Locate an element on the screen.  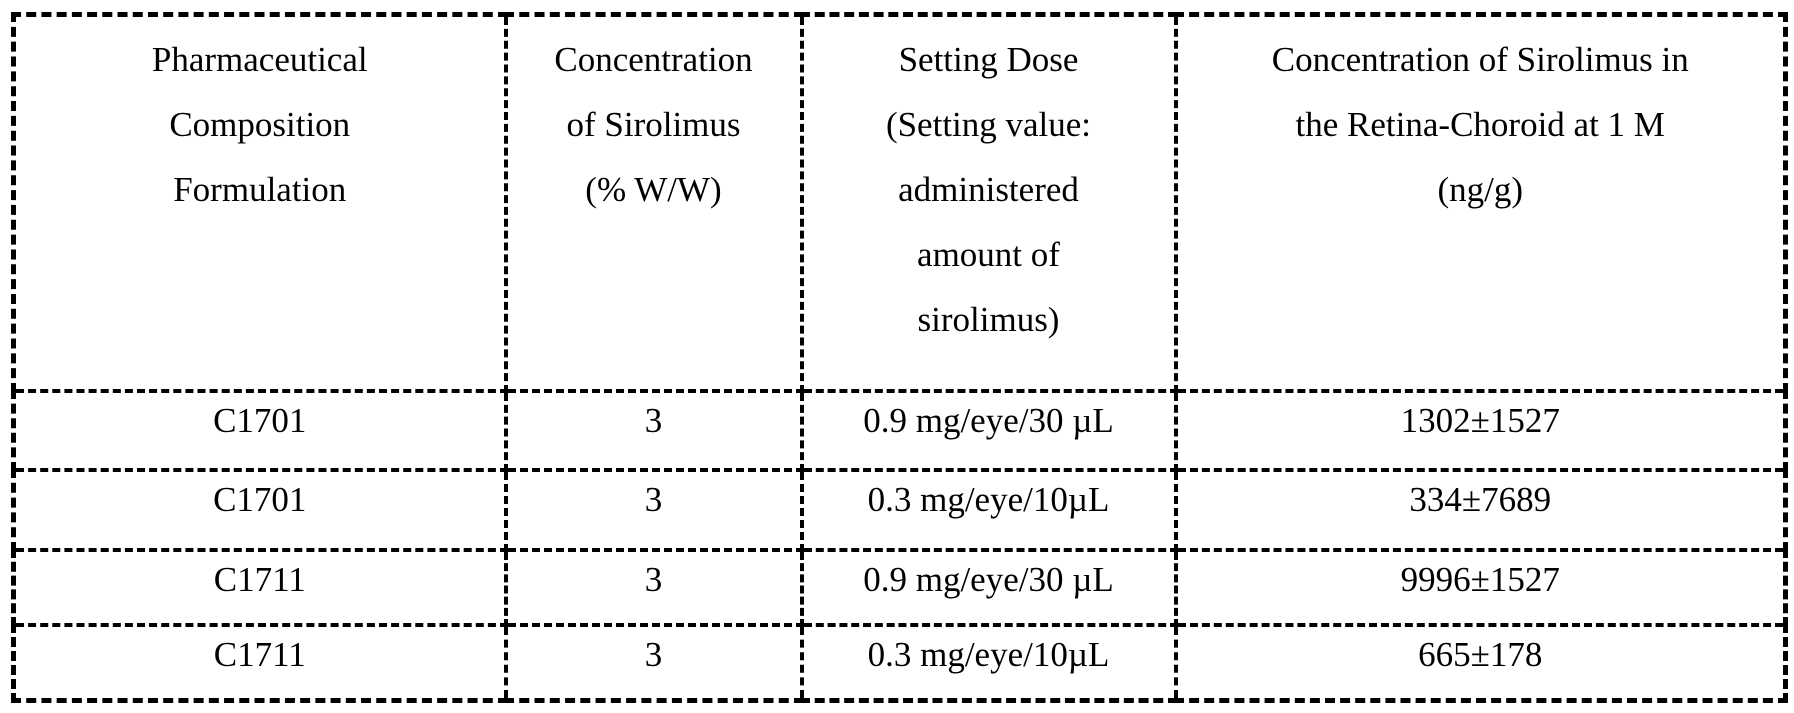
column-header-sirolimus-concentration: Concentration of Sirolimus (% W/W) is located at coordinates (653, 202).